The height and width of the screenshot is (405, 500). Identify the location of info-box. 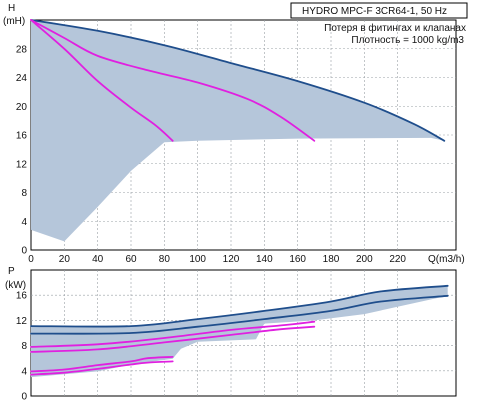
(379, 10).